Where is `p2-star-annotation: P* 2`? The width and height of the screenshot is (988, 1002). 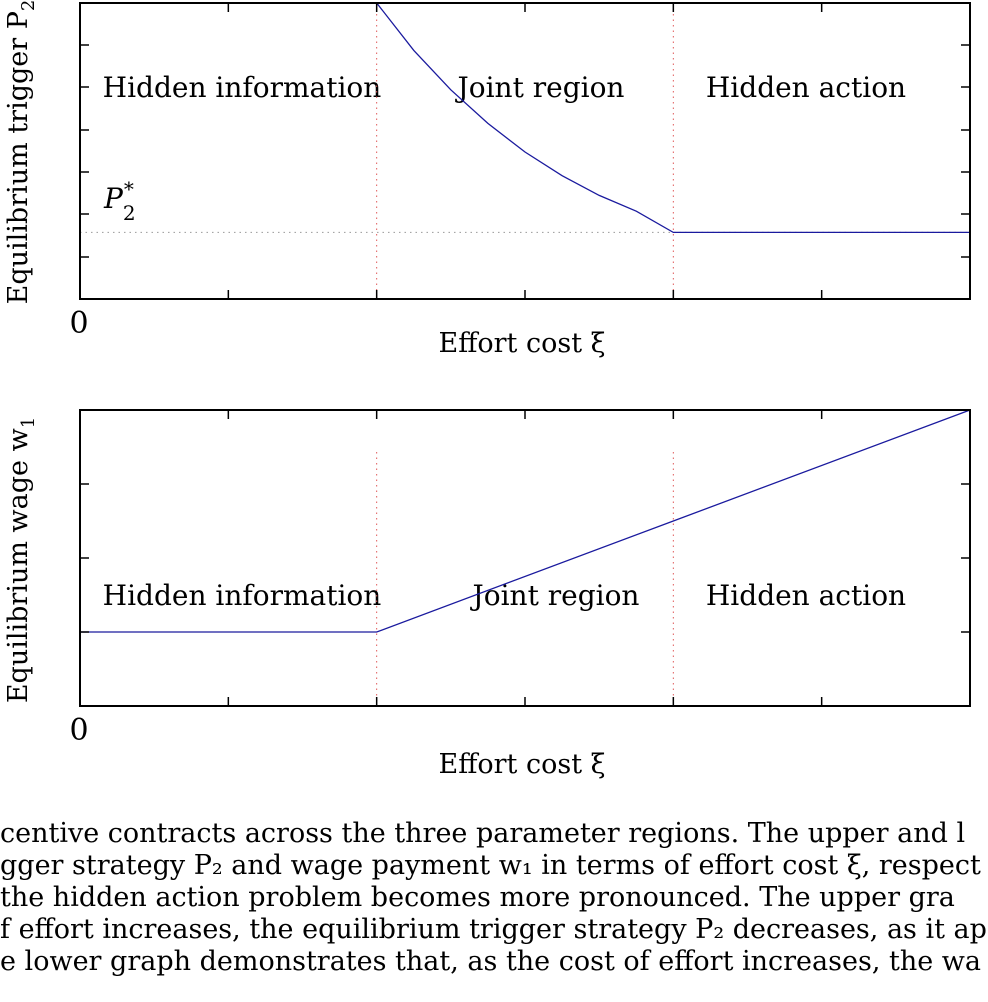 p2-star-annotation: P* 2 is located at coordinates (119, 201).